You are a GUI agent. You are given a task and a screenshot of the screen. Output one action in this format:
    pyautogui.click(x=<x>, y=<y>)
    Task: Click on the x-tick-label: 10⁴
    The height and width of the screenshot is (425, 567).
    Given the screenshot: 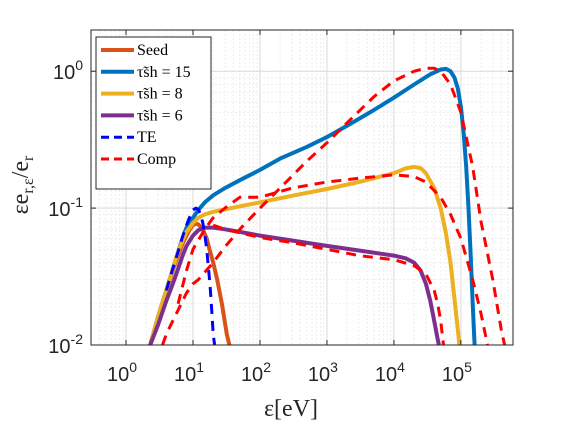 What is the action you would take?
    pyautogui.click(x=390, y=372)
    